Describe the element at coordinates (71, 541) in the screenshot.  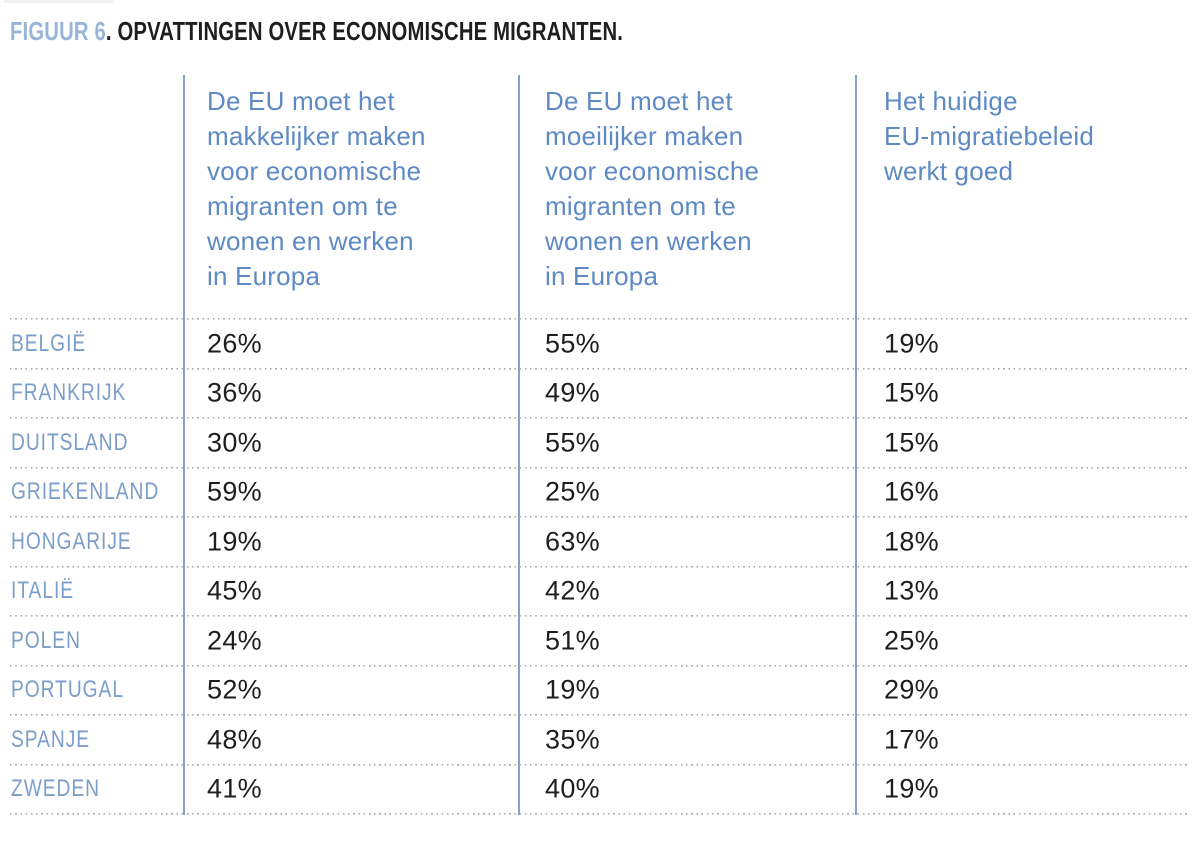
I see `country-label: HONGARIJE` at that location.